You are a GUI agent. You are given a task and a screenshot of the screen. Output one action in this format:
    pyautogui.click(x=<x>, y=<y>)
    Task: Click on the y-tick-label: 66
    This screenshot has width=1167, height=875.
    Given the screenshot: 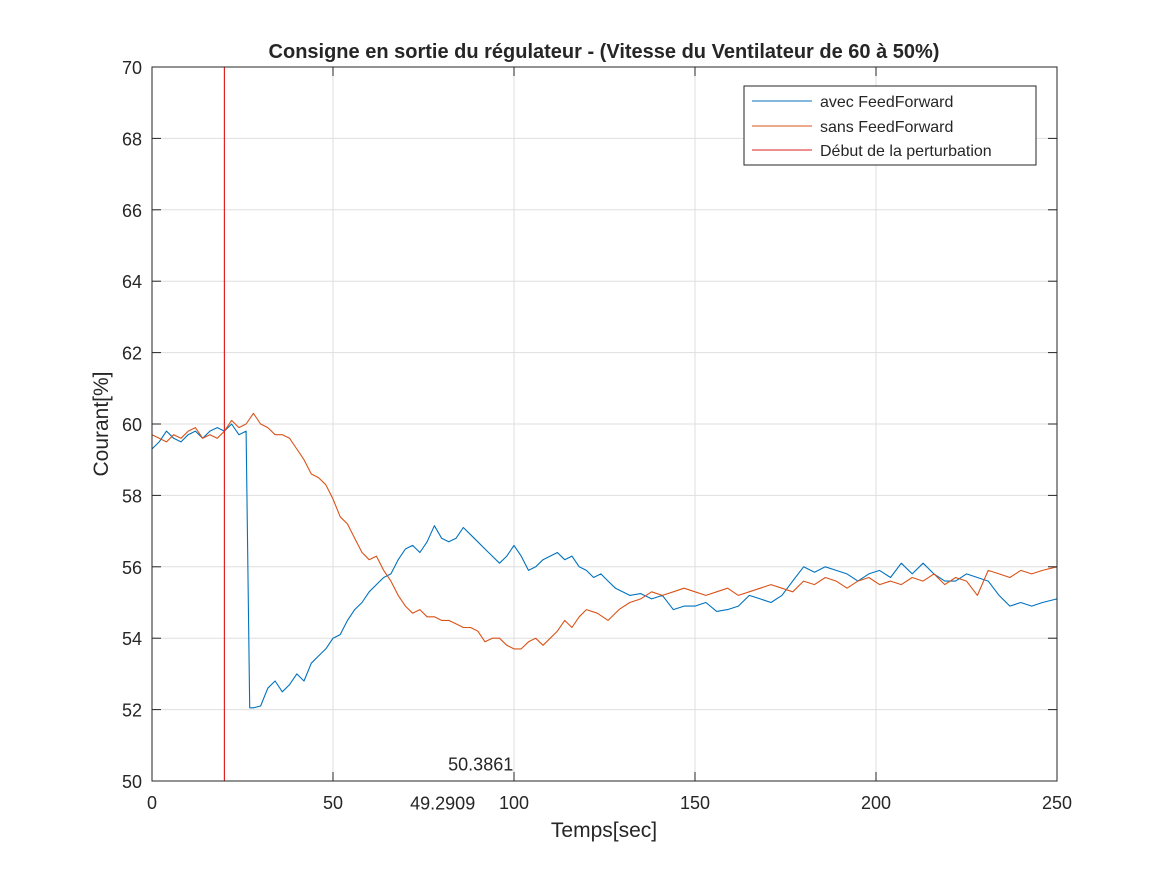 What is the action you would take?
    pyautogui.click(x=132, y=211)
    